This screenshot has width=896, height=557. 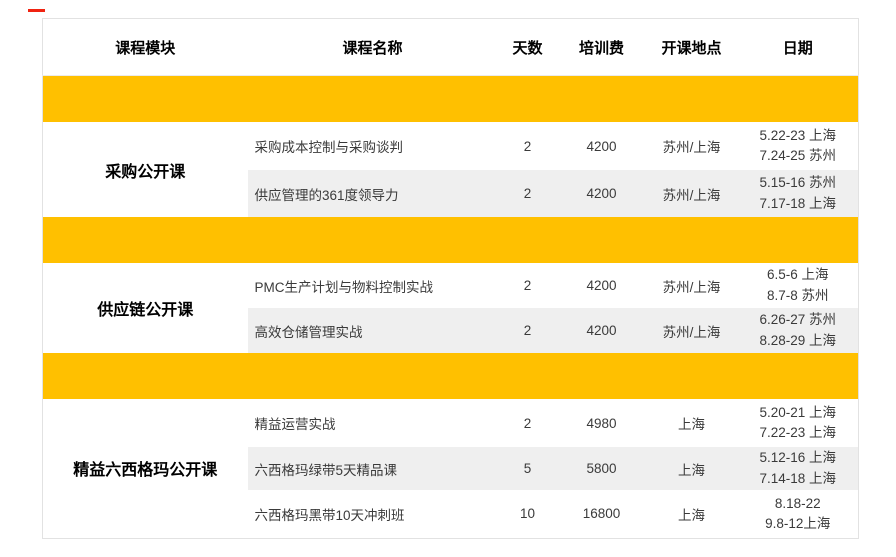 What do you see at coordinates (527, 47) in the screenshot?
I see `header-days: 天数` at bounding box center [527, 47].